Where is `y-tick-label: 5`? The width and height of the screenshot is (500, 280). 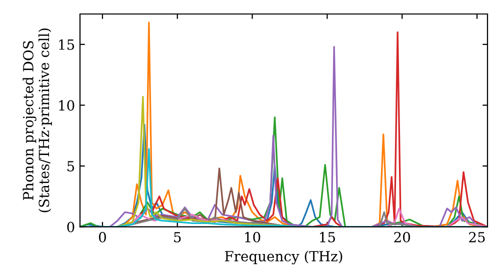
y-tick-label: 5 is located at coordinates (70, 166).